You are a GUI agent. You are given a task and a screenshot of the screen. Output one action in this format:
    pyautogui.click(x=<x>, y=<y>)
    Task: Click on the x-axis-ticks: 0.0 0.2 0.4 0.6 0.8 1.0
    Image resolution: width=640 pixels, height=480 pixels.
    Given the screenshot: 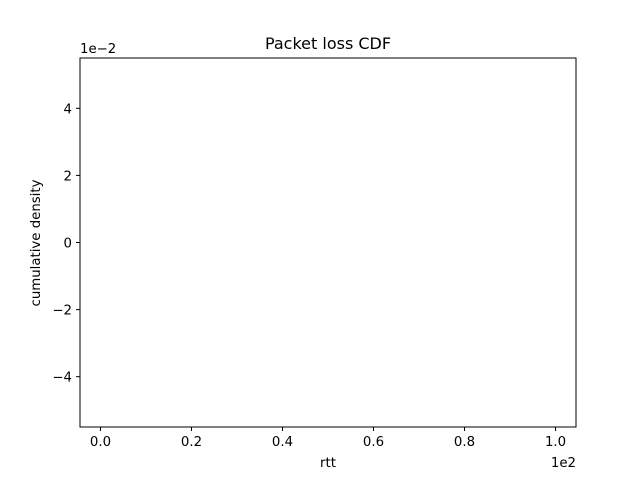 What is the action you would take?
    pyautogui.click(x=328, y=438)
    